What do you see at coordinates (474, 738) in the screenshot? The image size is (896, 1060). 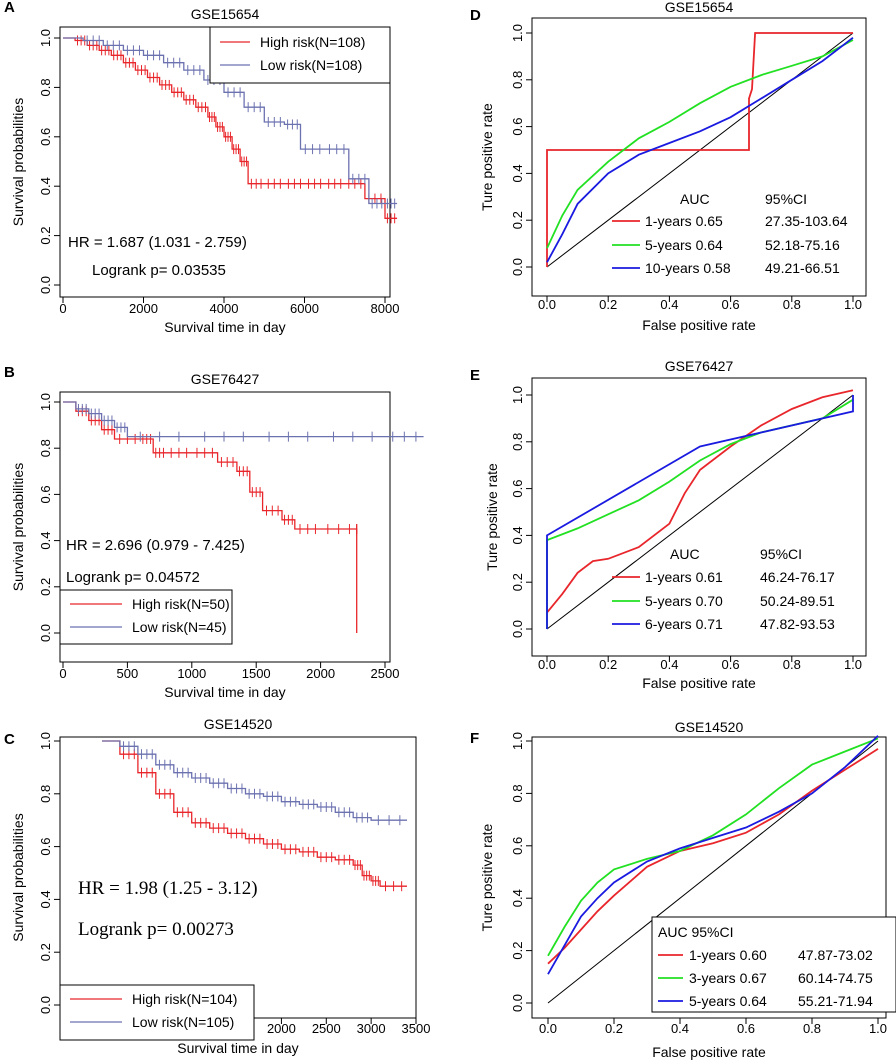 I see `panel-f-letter: F` at bounding box center [474, 738].